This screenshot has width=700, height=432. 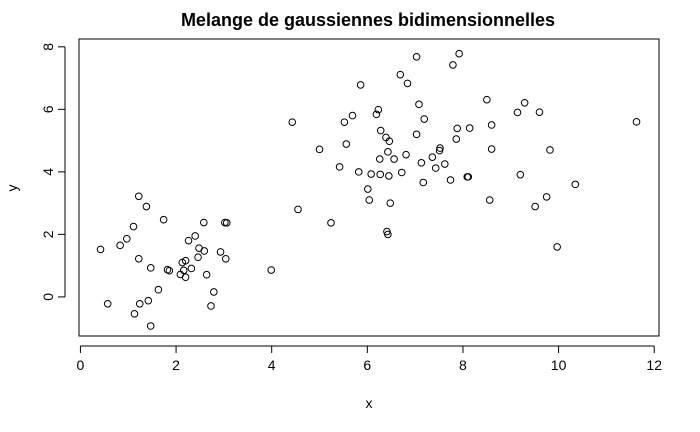 What do you see at coordinates (48, 47) in the screenshot?
I see `y-tick-label: 8` at bounding box center [48, 47].